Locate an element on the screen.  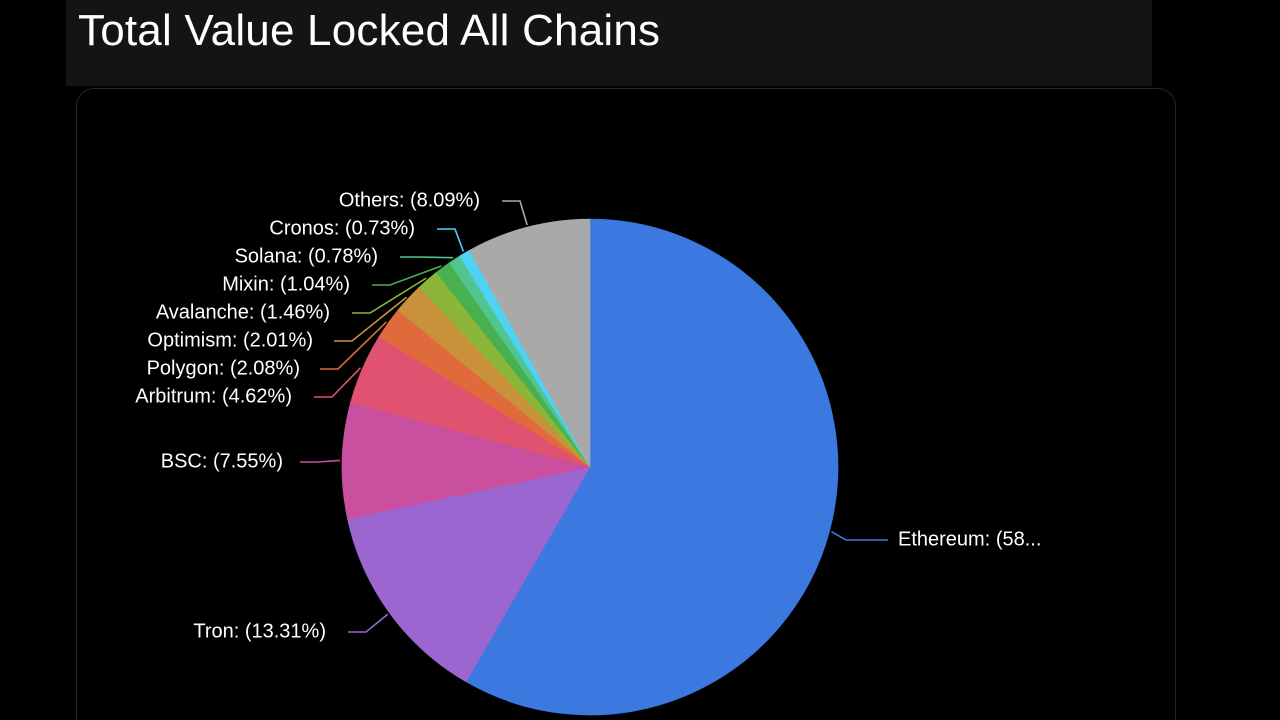
slice-label-mixin: Mixin: (1.04%) is located at coordinates (286, 284).